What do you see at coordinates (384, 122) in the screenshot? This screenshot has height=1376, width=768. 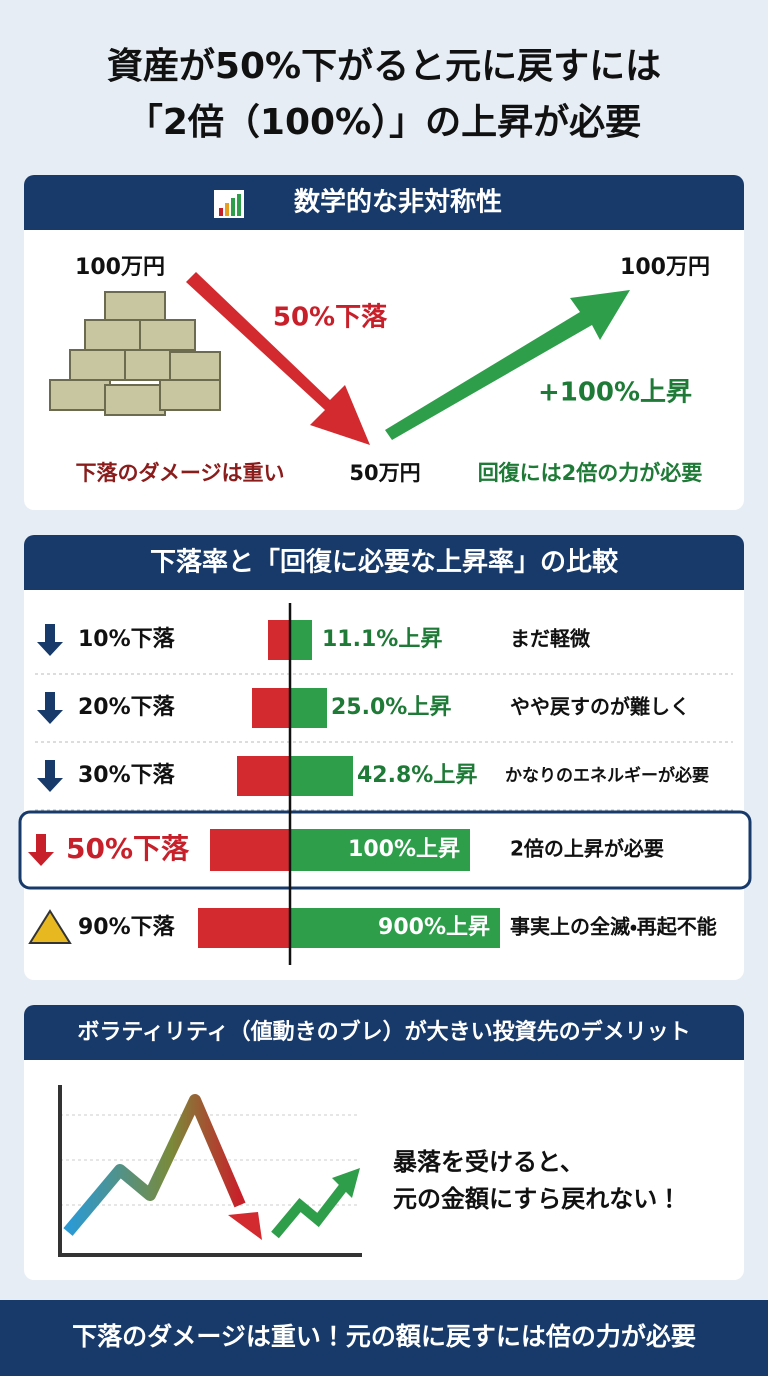 I see `title-line: 「2倍（100%）」の上昇が必要` at bounding box center [384, 122].